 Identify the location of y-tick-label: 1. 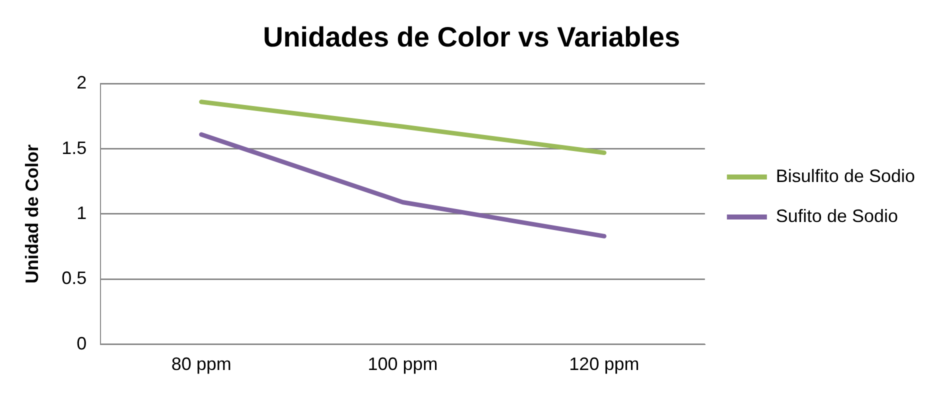
(81, 212).